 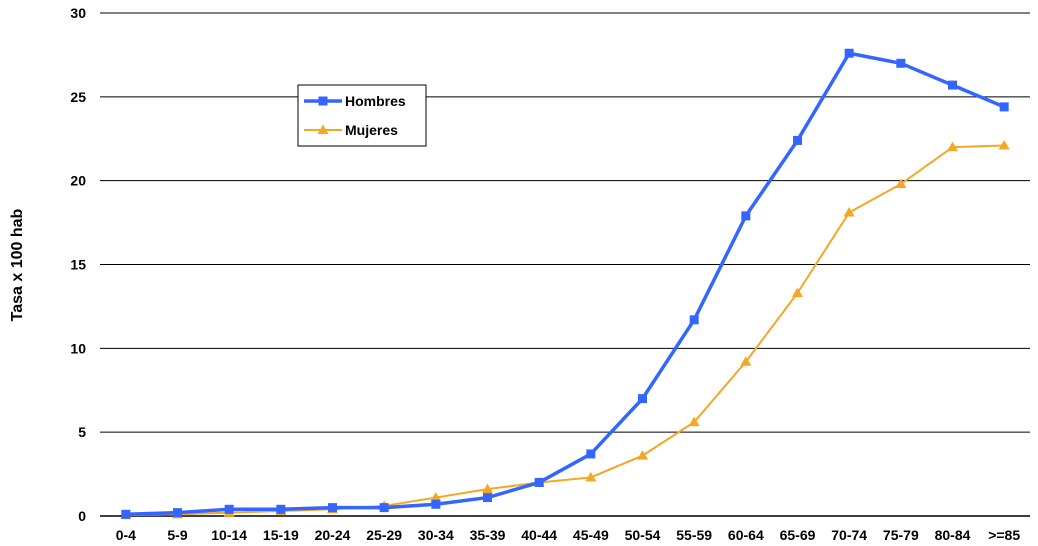 I want to click on x-tick-label: >=85, so click(x=1004, y=535).